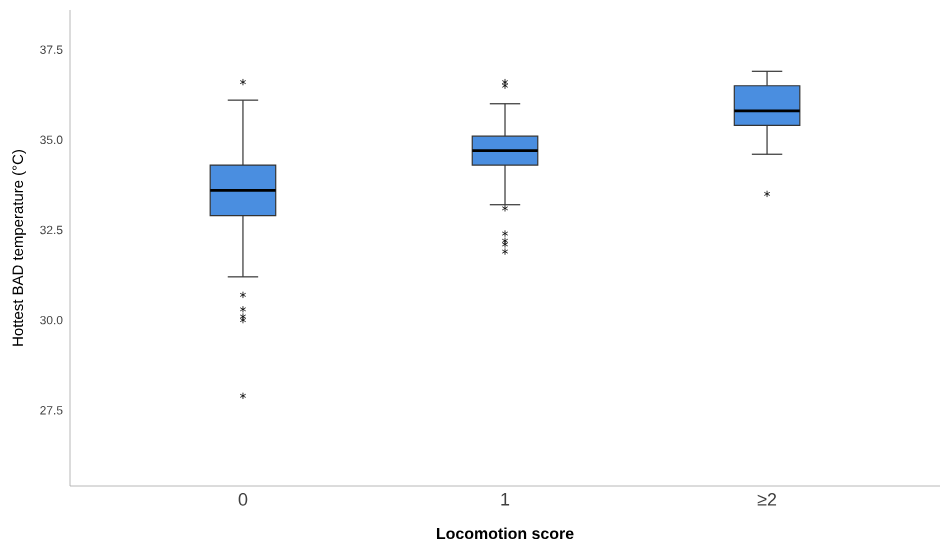  What do you see at coordinates (243, 499) in the screenshot?
I see `x-tick-label: 0` at bounding box center [243, 499].